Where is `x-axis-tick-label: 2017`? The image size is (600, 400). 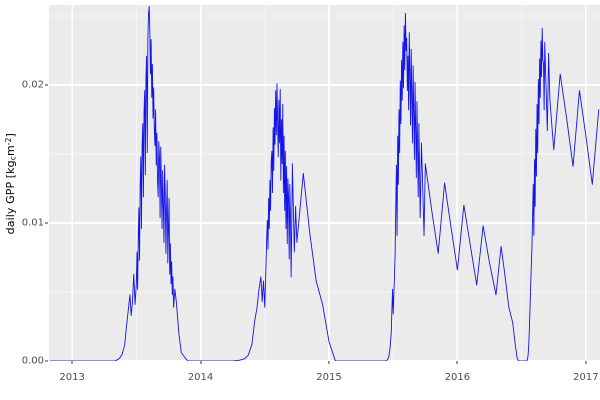
x-axis-tick-label: 2017 is located at coordinates (586, 377).